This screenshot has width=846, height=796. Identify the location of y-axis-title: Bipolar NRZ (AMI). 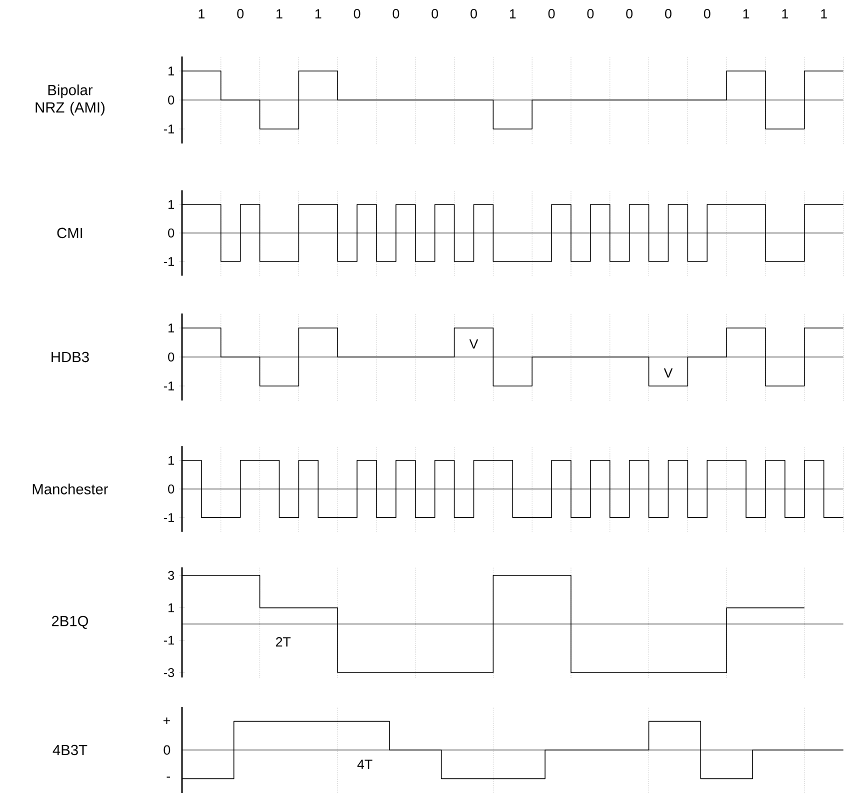
(70, 100).